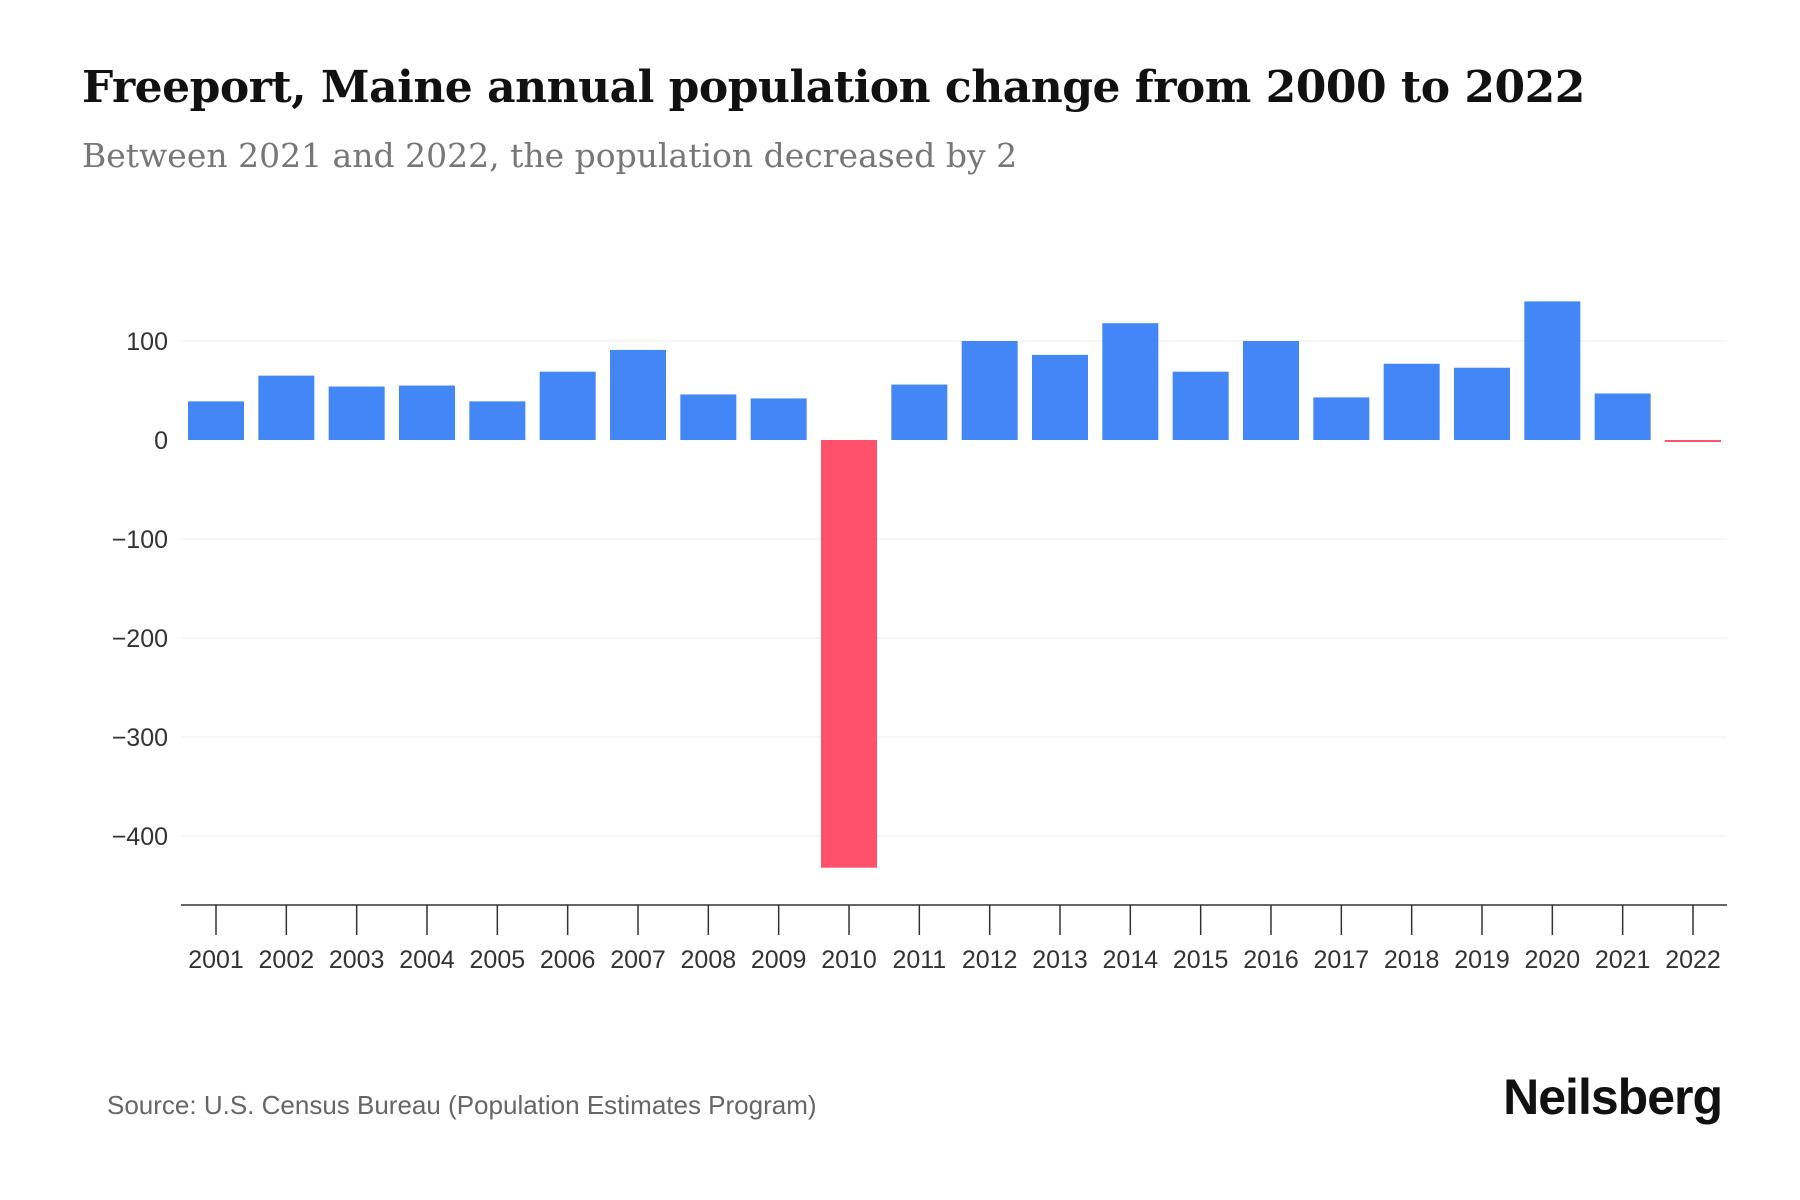 The width and height of the screenshot is (1800, 1200). Describe the element at coordinates (1623, 960) in the screenshot. I see `x-tick-label: 2021` at that location.